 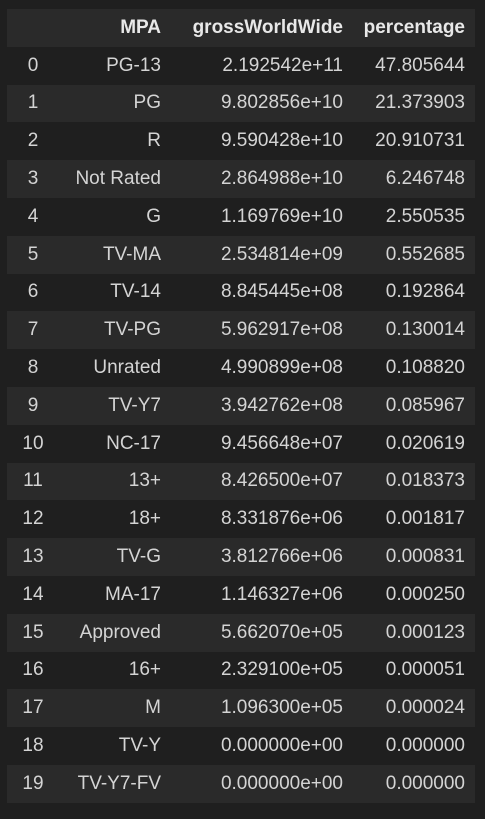 What do you see at coordinates (281, 405) in the screenshot?
I see `gross-worldwide-cell: 3.942762e+08` at bounding box center [281, 405].